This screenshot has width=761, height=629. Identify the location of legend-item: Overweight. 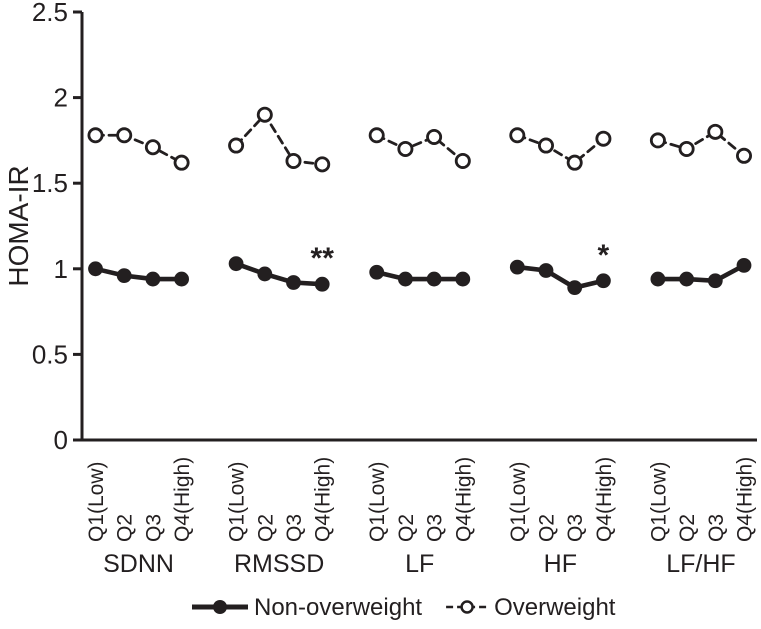
(531, 607).